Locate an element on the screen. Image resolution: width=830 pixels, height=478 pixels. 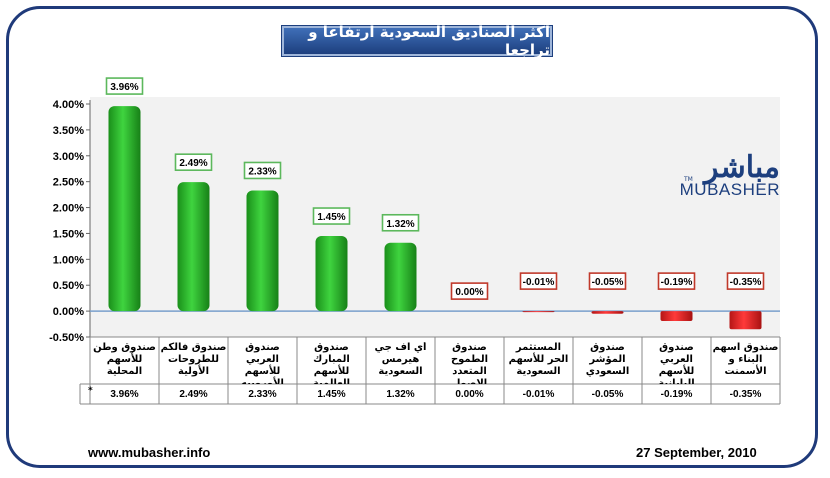
data-label: -0.35% is located at coordinates (746, 282).